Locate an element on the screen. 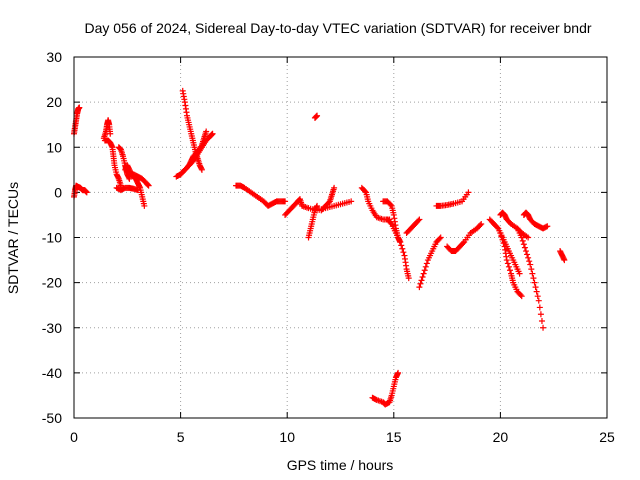 The height and width of the screenshot is (480, 640). y-tick-label: 10 is located at coordinates (54, 147).